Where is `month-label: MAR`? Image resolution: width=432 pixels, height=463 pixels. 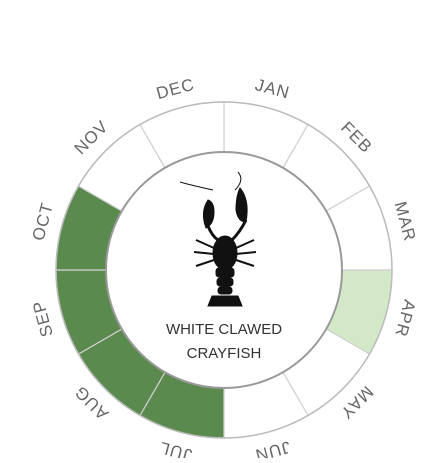
month-label: MAR is located at coordinates (405, 221).